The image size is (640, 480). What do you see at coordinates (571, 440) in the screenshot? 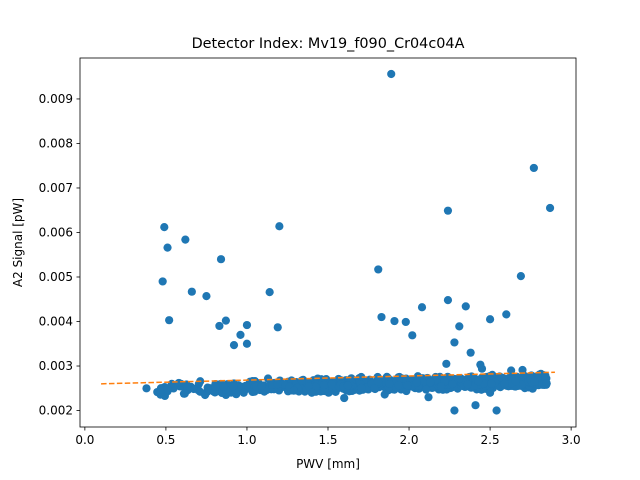
I see `x-tick-label: 3.0` at bounding box center [571, 440].